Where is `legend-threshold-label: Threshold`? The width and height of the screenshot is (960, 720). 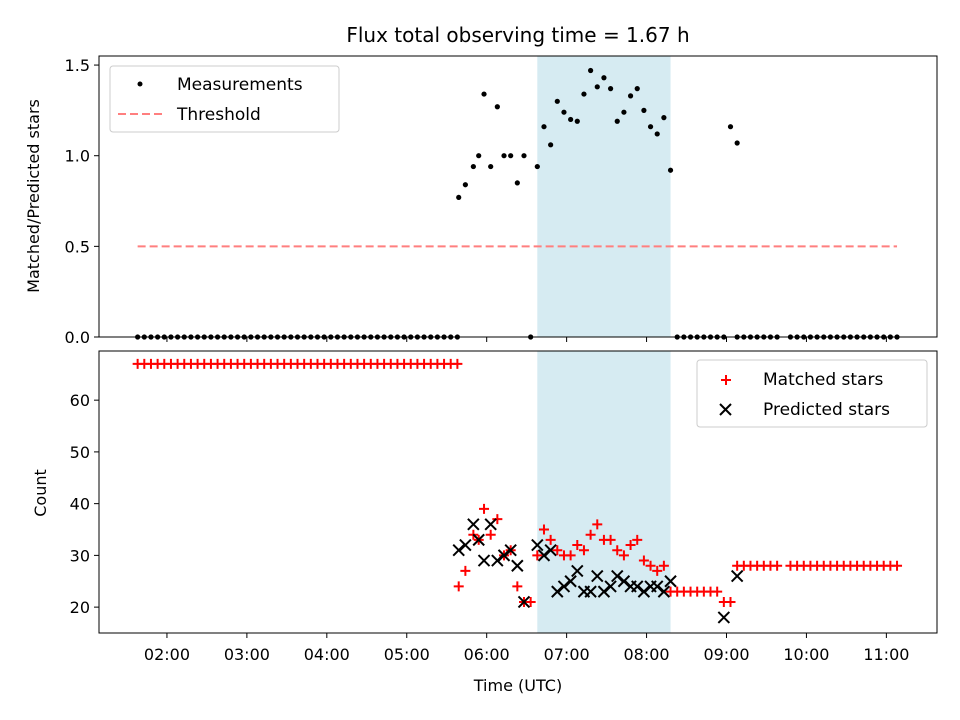
legend-threshold-label: Threshold is located at coordinates (218, 115).